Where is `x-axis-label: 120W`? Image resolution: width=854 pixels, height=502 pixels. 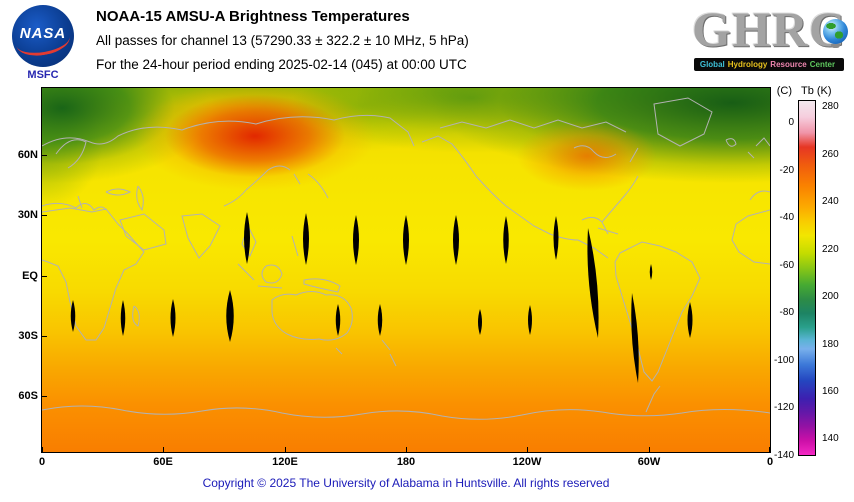
x-axis-label: 120W is located at coordinates (527, 462).